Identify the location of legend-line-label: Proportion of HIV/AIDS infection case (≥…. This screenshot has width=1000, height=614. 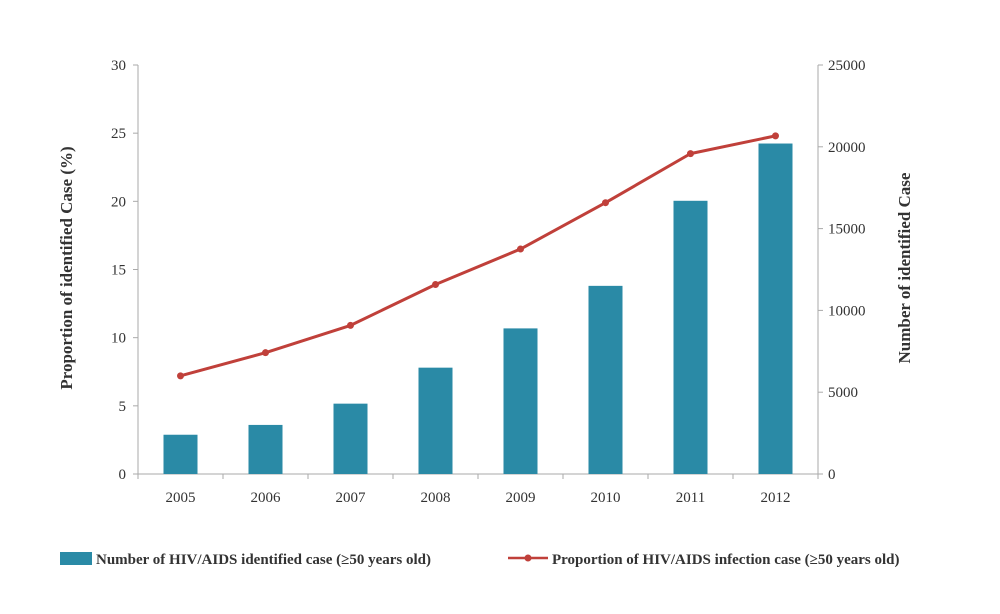
(726, 560).